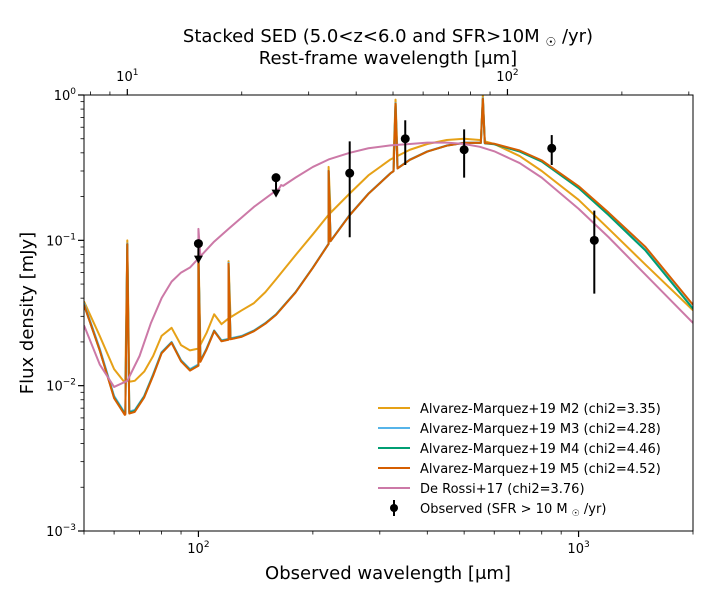 The image size is (708, 607). I want to click on legend-label-derossi: De Rossi+17 (chi2=3.76), so click(502, 489).